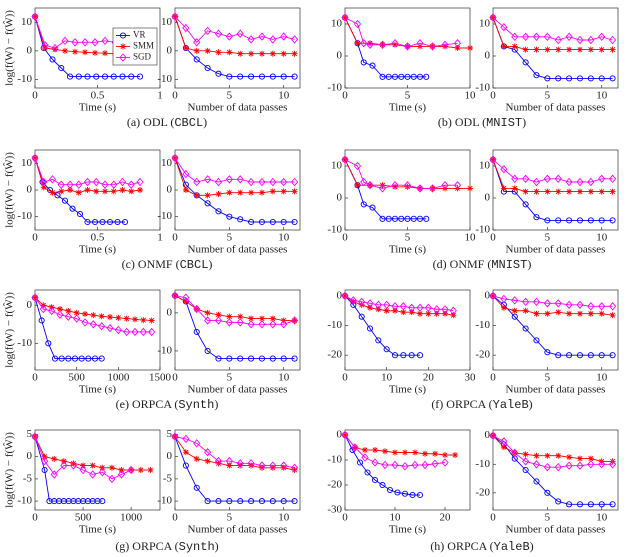 The height and width of the screenshot is (557, 640). I want to click on y-axis-label: log(f(W) − f(Ŵ)), so click(9, 330).